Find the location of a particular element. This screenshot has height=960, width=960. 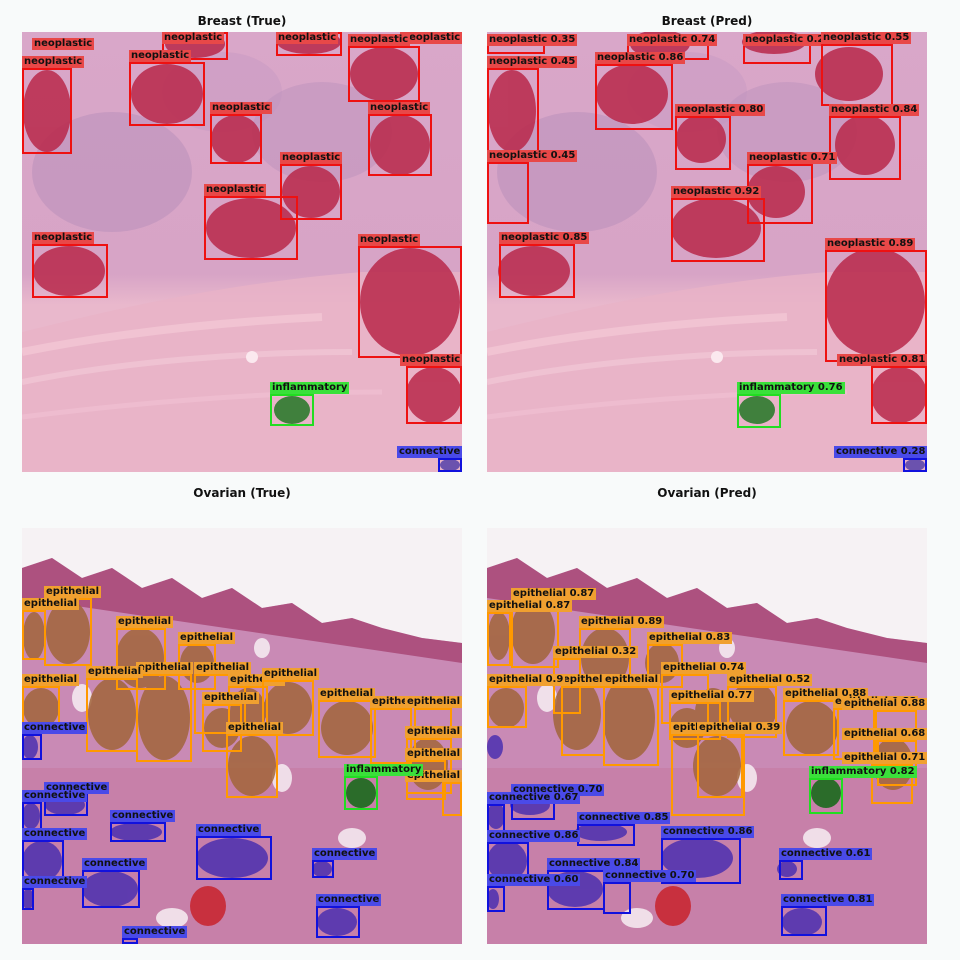

neoplastic-label: neoplastic 0.71 is located at coordinates (792, 158).